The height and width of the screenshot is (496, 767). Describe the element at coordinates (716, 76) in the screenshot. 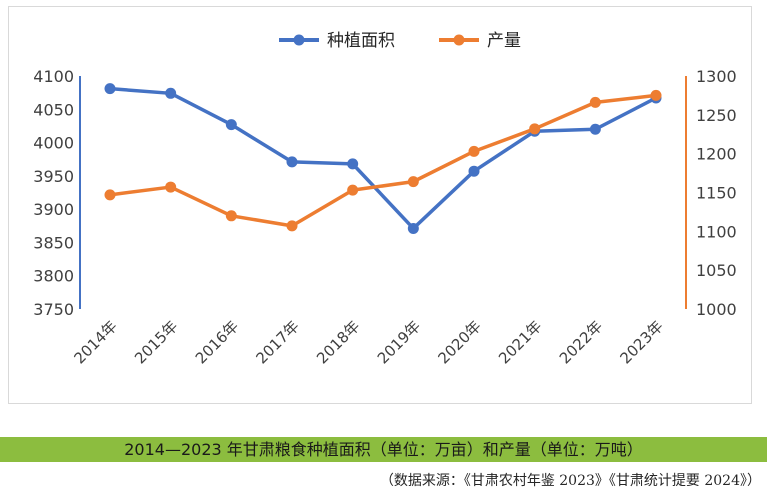

I see `right-y-tick-label: 1300` at that location.